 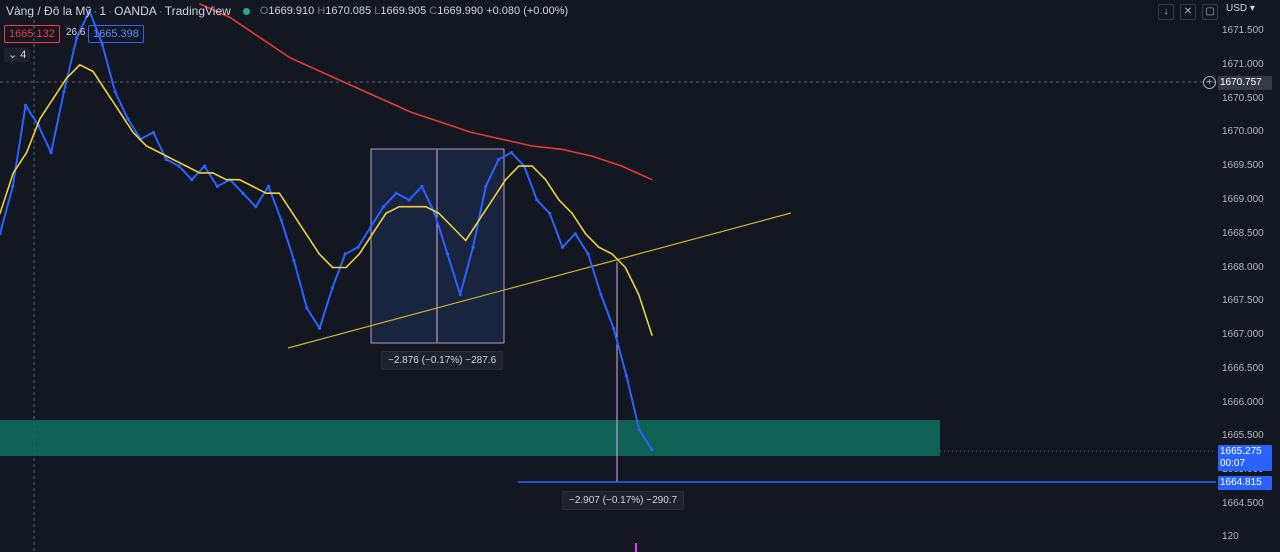 What do you see at coordinates (1243, 436) in the screenshot?
I see `axis-tick-label: 1665.500` at bounding box center [1243, 436].